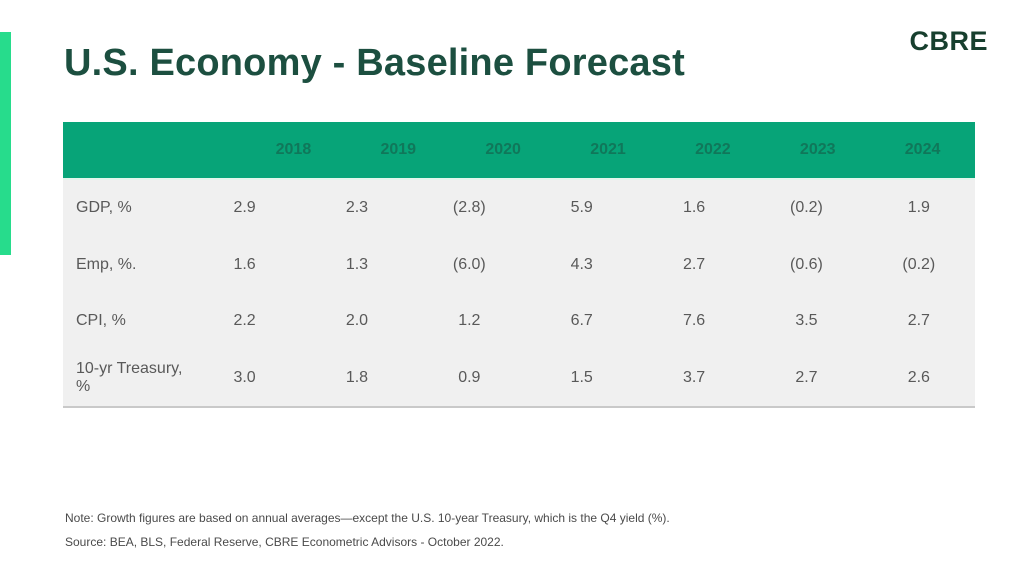 This screenshot has height=575, width=1024. Describe the element at coordinates (581, 208) in the screenshot. I see `cell-value: 5.9` at that location.